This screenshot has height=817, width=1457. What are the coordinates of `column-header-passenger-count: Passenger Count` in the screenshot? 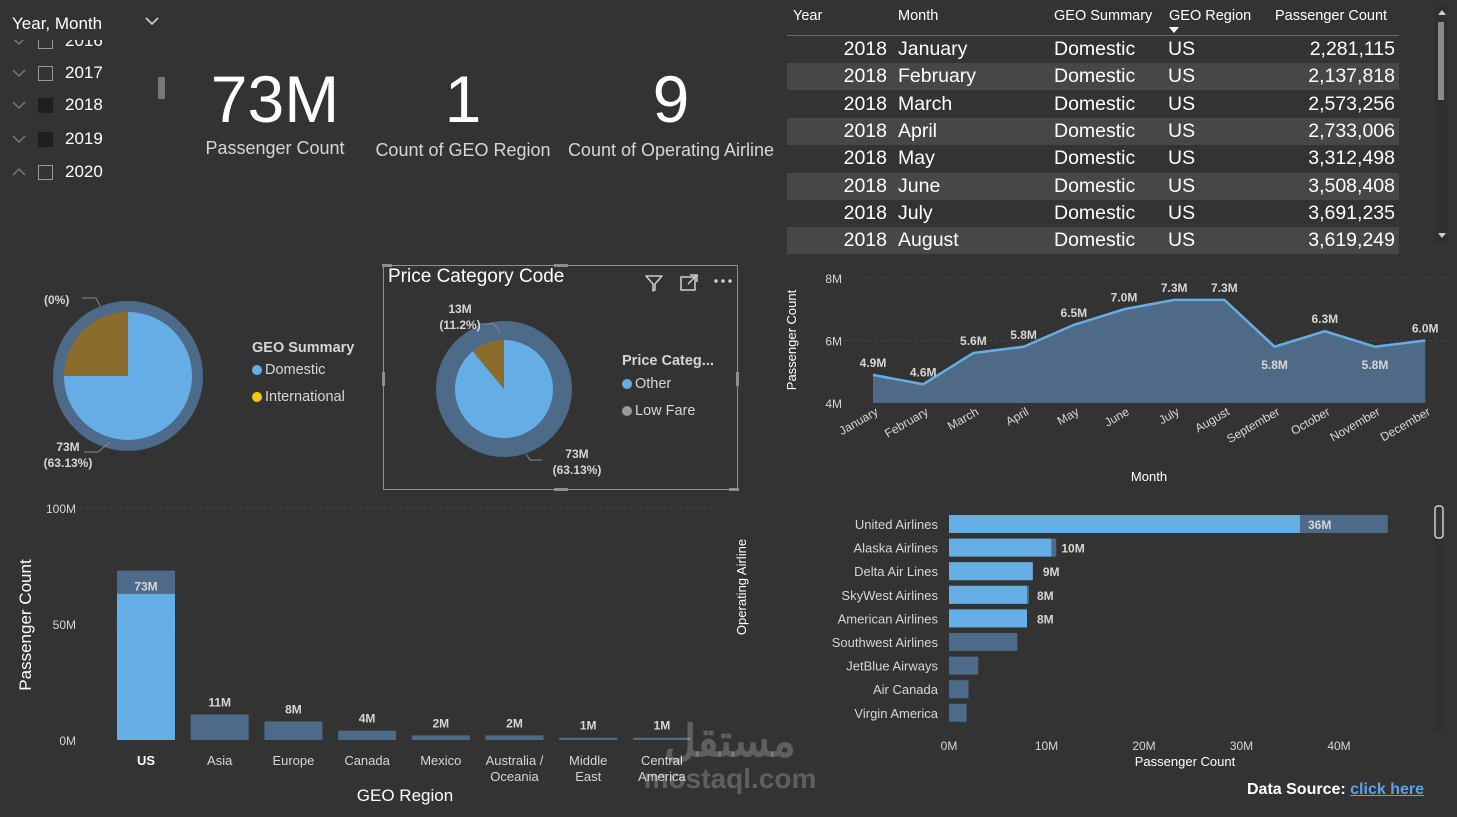 It's located at (1331, 16).